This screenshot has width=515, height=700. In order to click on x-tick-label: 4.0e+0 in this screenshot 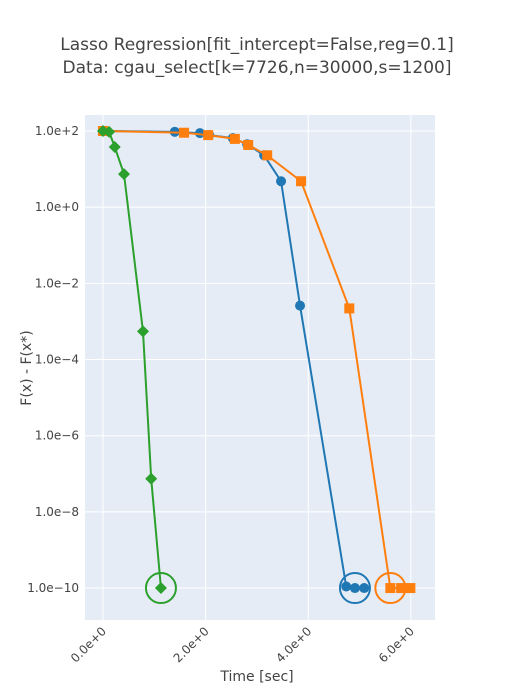, I will do `click(293, 644)`.